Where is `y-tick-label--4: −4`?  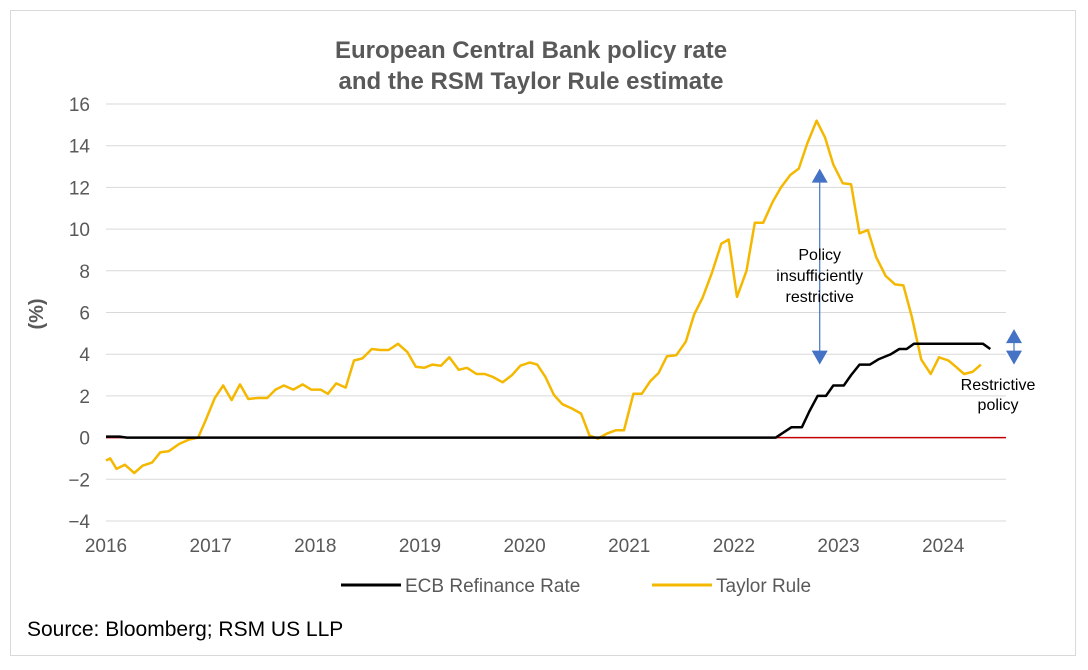
y-tick-label--4: −4 is located at coordinates (79, 522).